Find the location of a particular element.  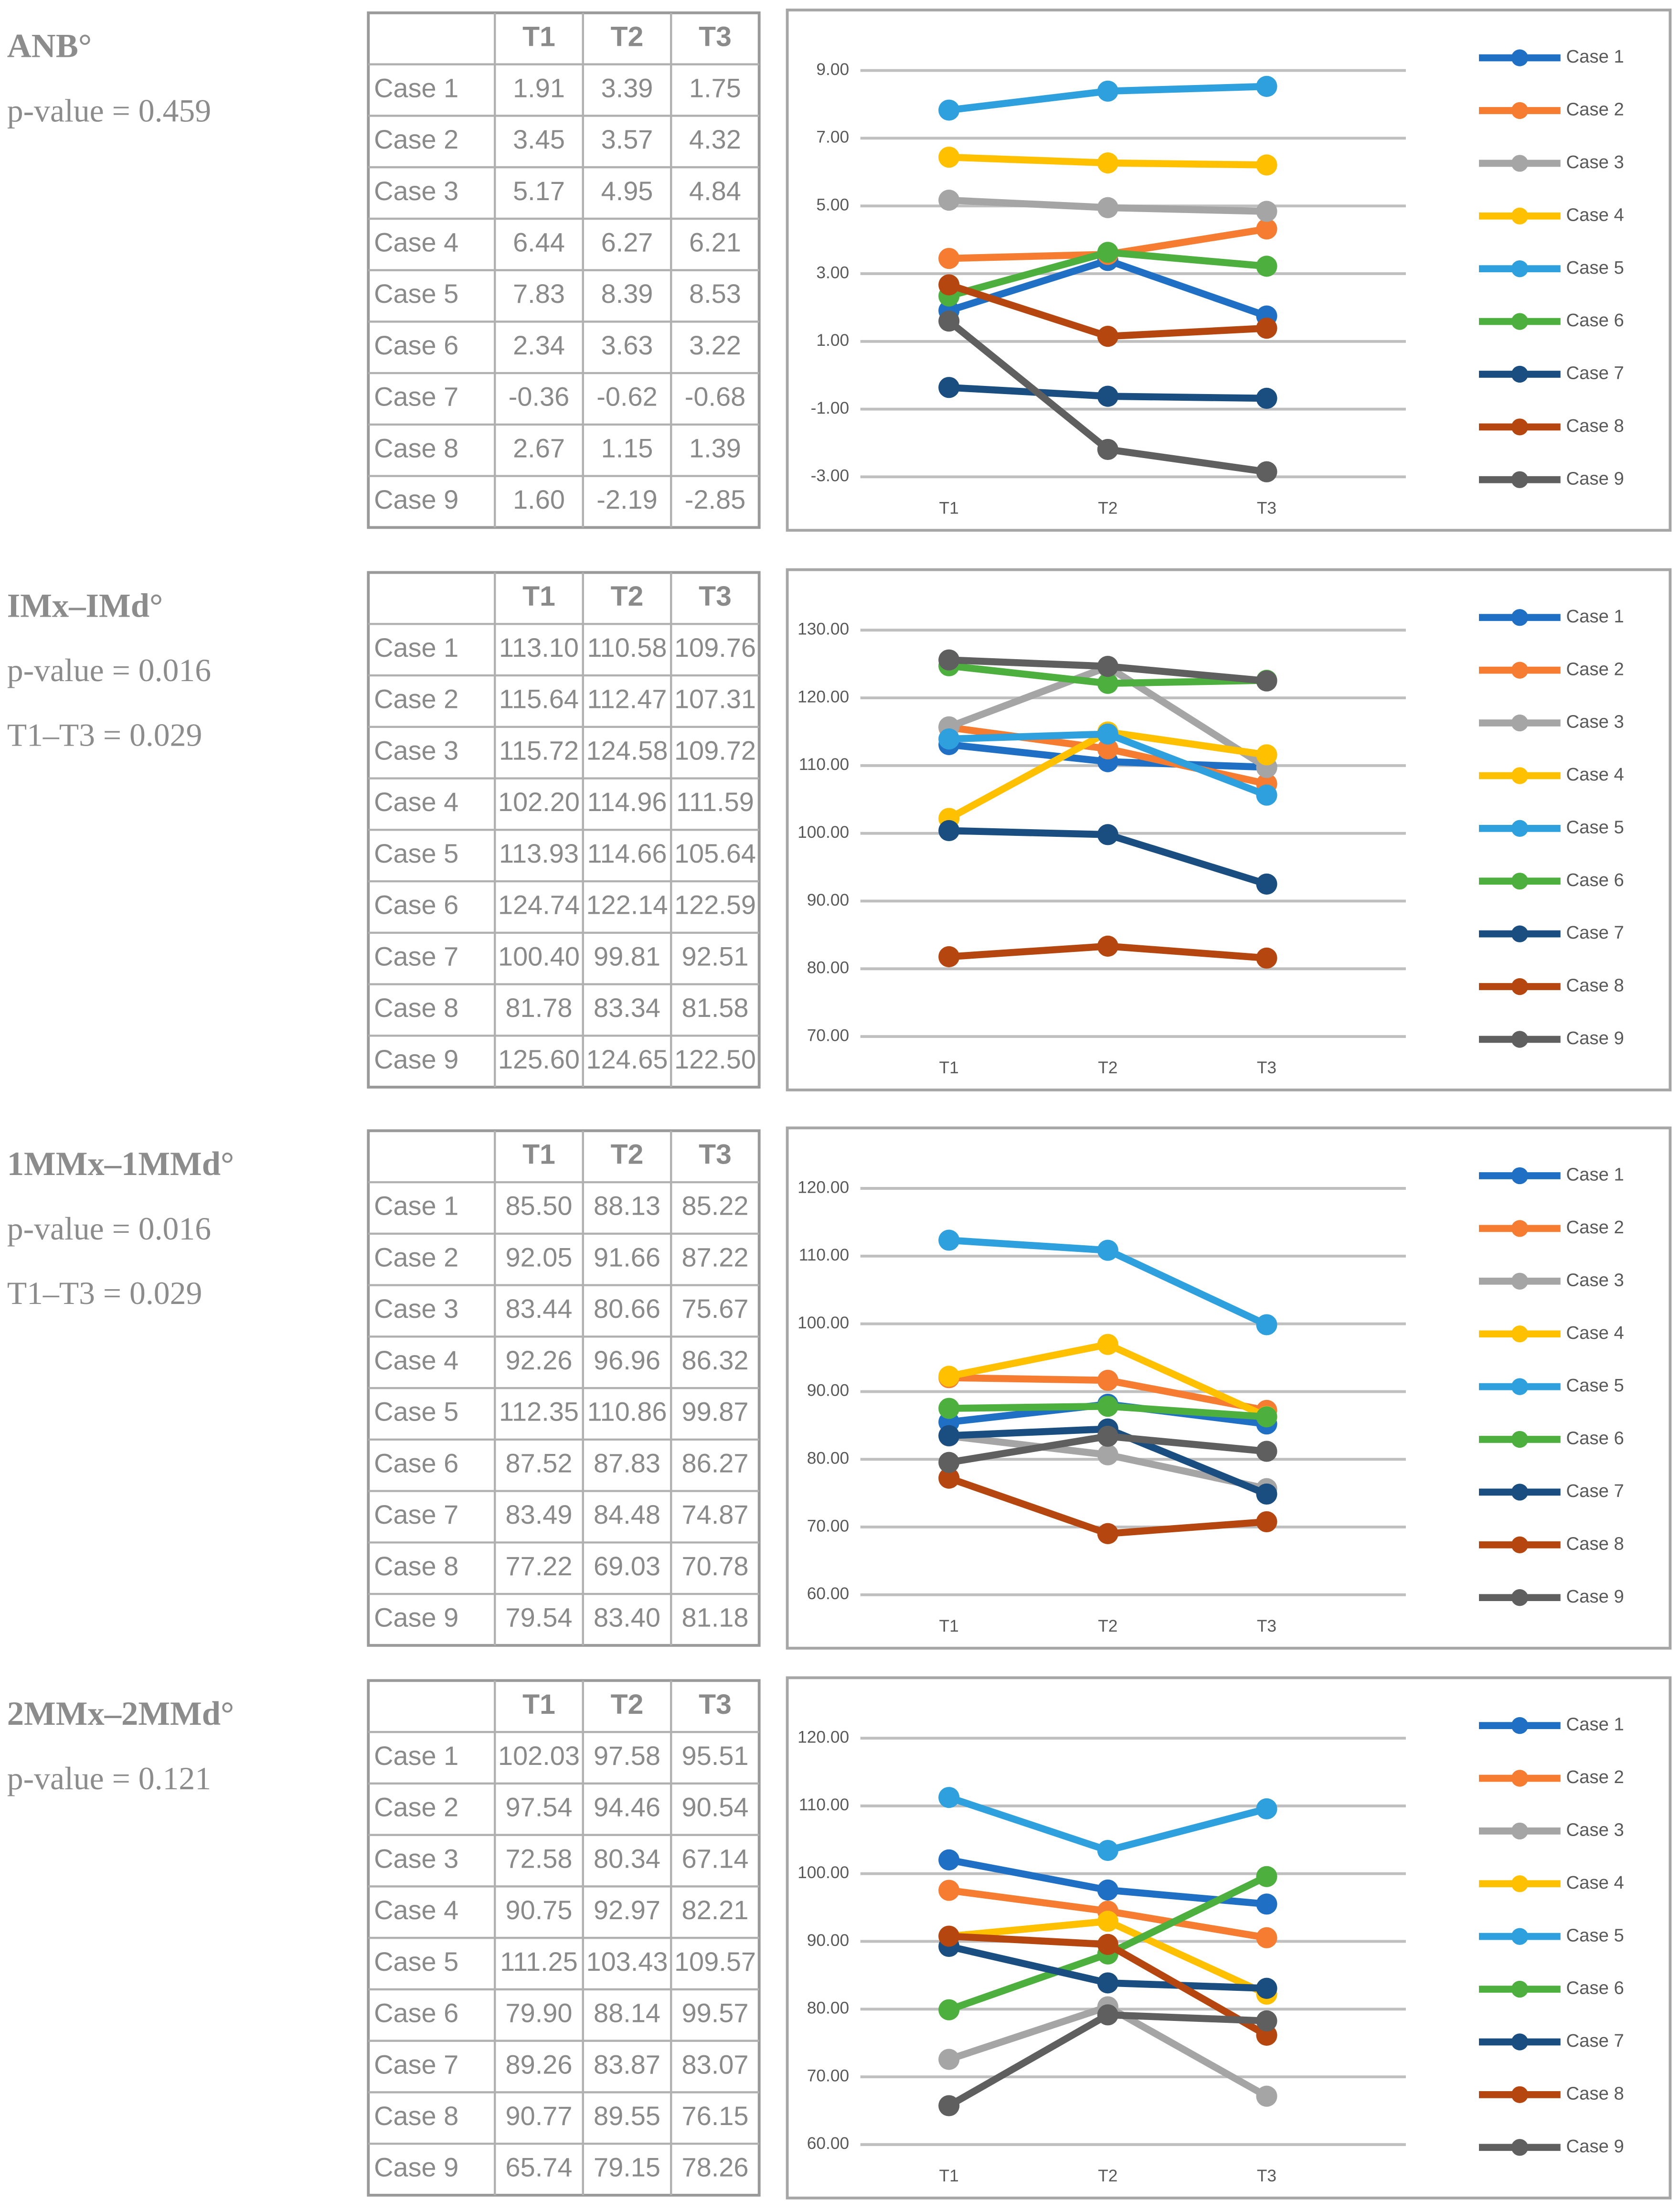

table-cell: 80.34 is located at coordinates (627, 1858).